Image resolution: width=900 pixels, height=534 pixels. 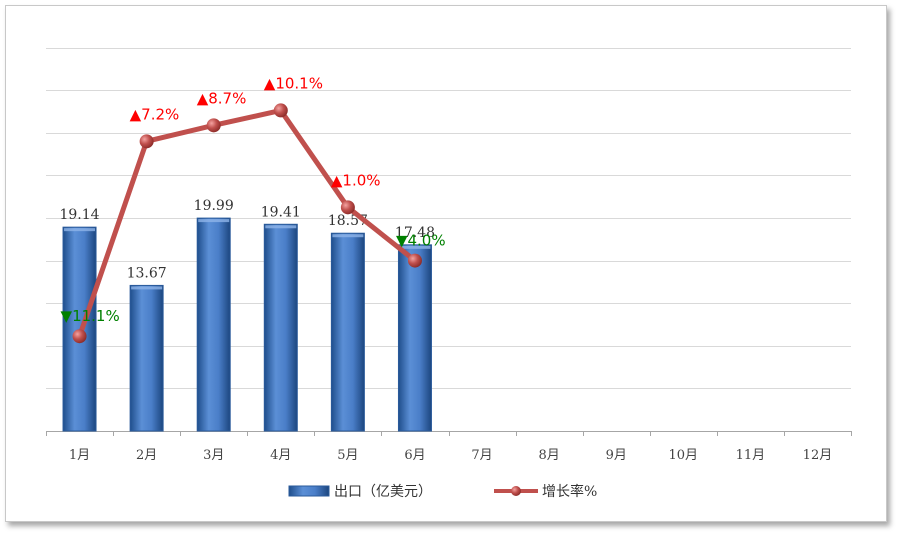 What do you see at coordinates (383, 492) in the screenshot?
I see `legend-bar-label: 出口（亿美元）` at bounding box center [383, 492].